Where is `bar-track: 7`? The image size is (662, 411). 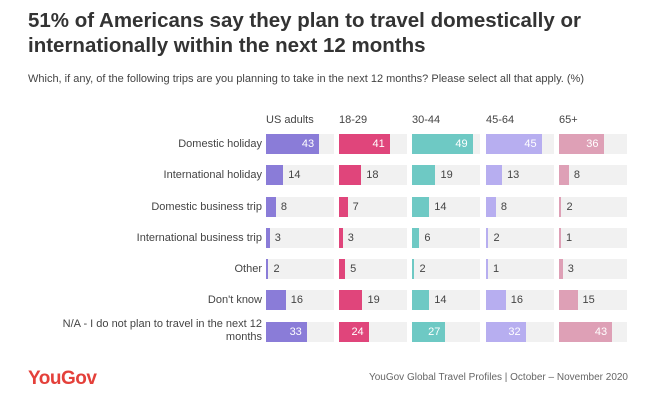 bar-track: 7 is located at coordinates (373, 207).